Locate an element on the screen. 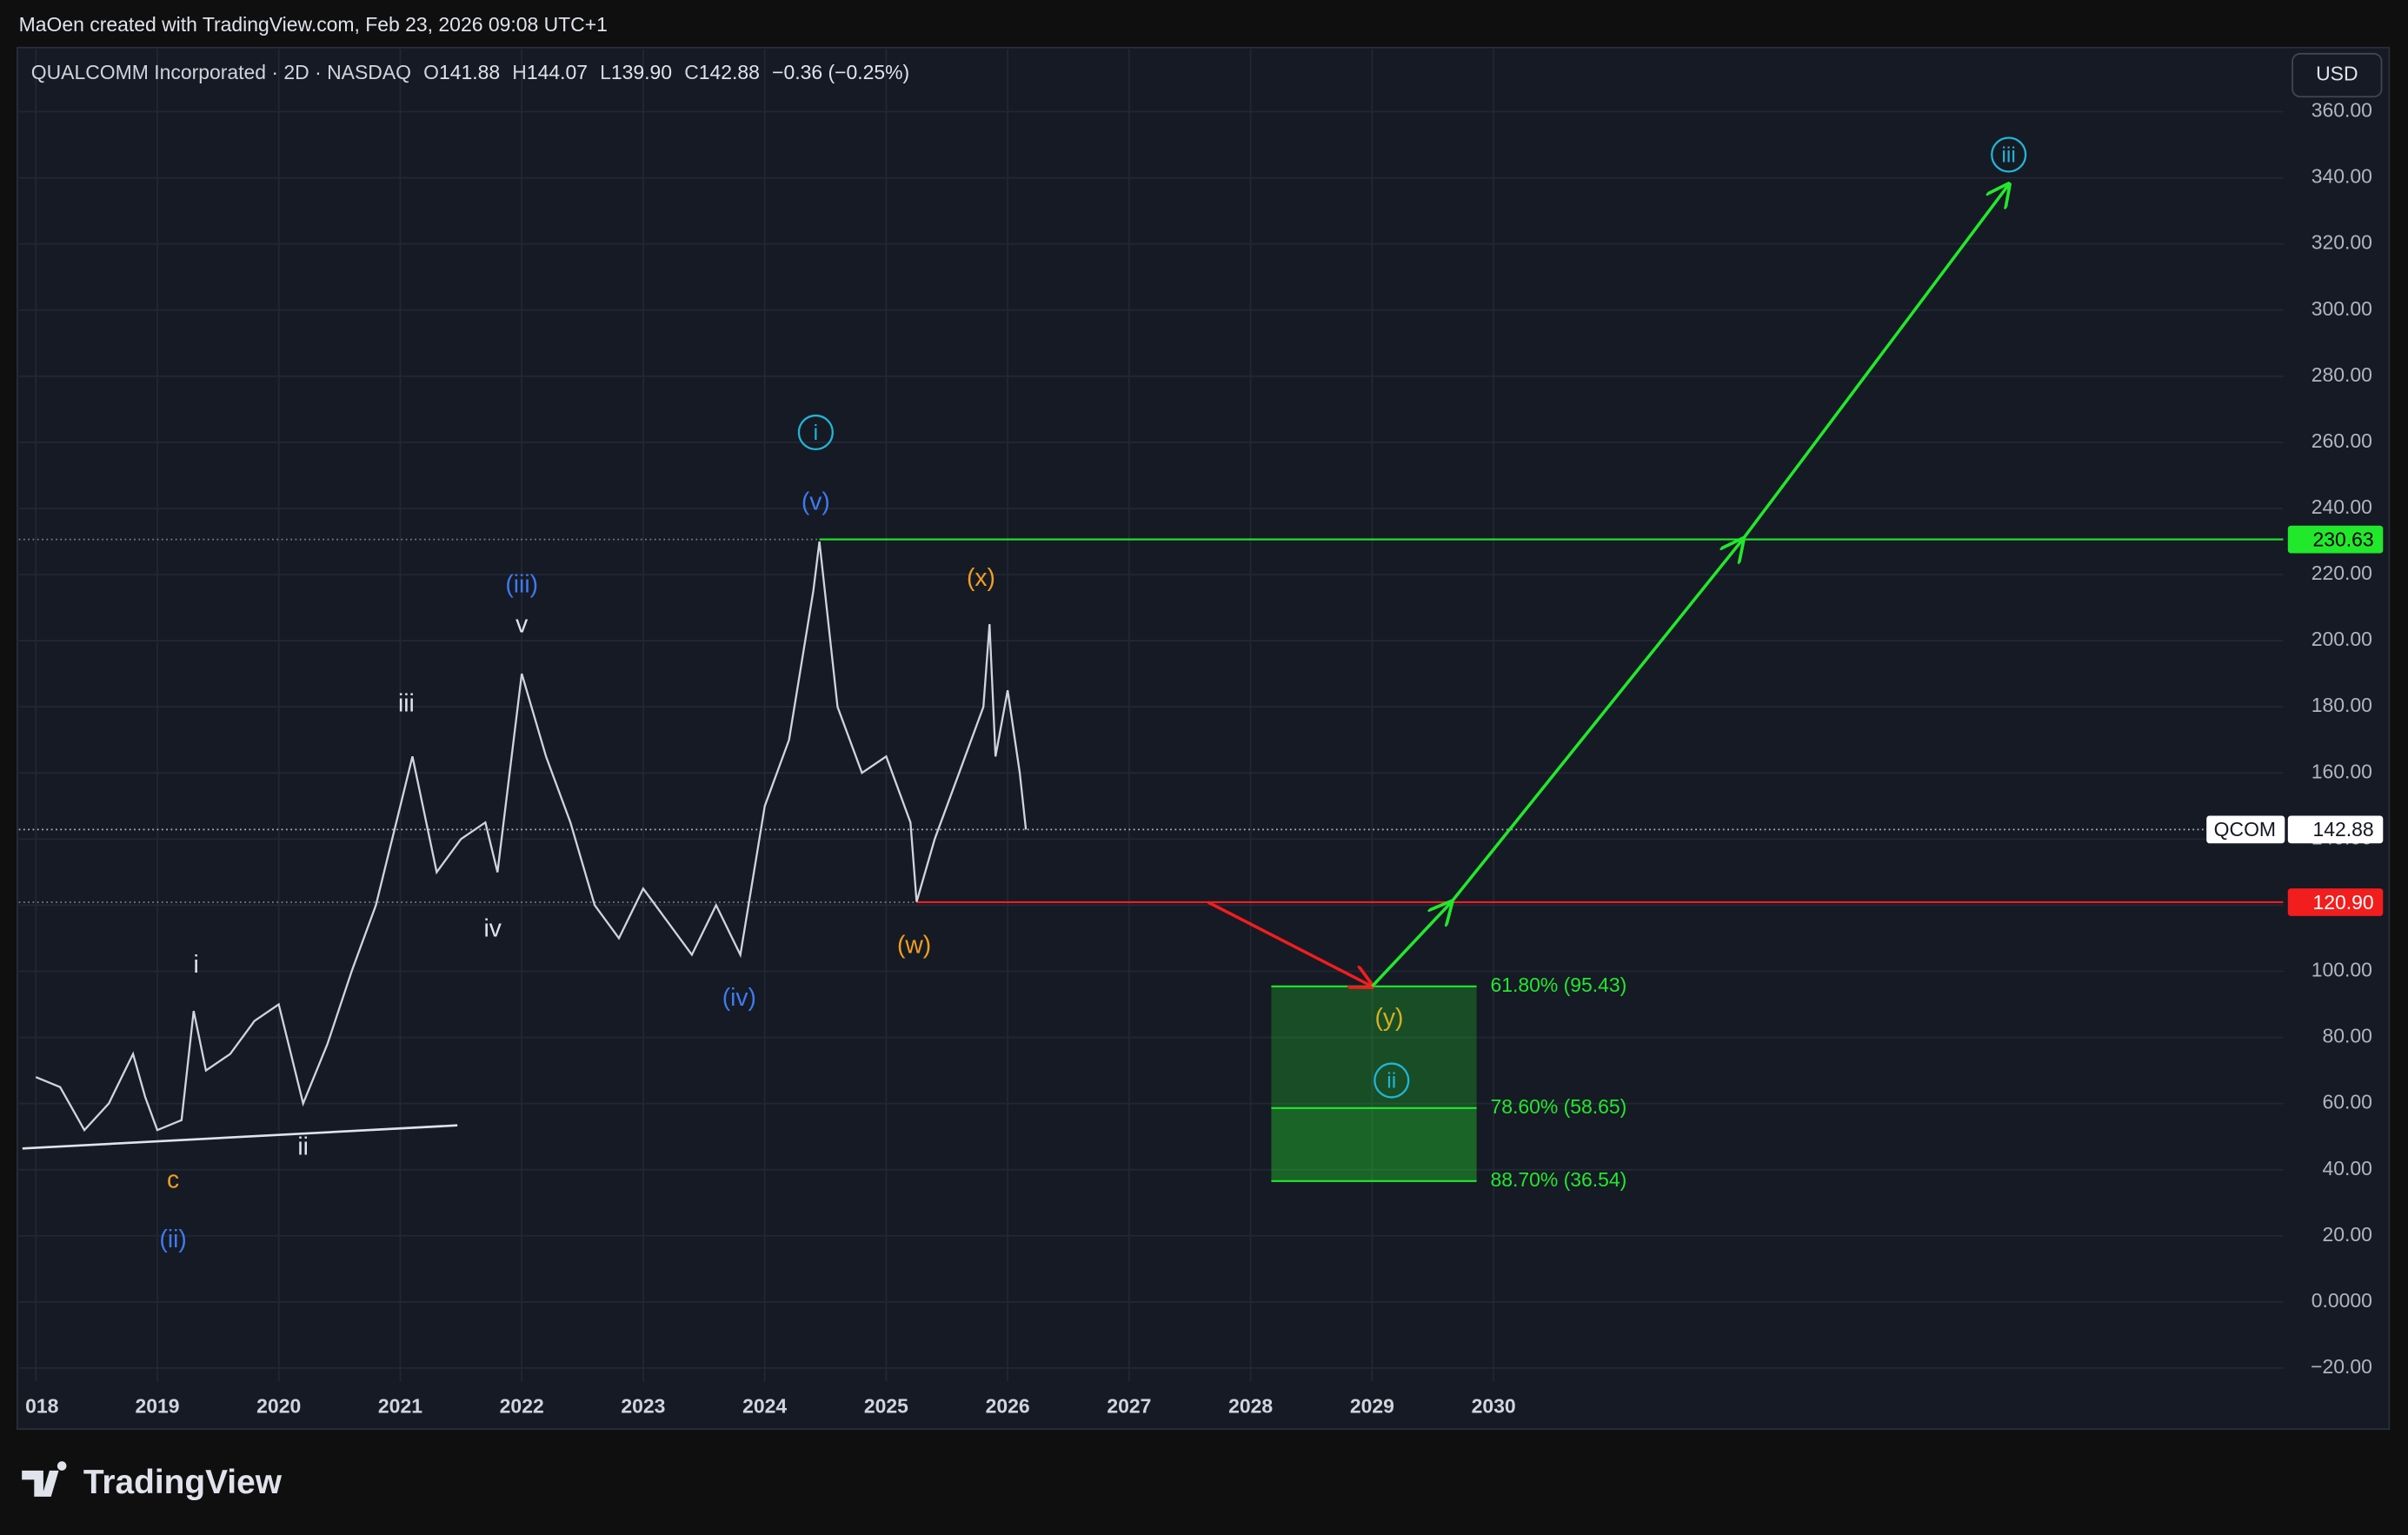 The height and width of the screenshot is (1535, 2408). wave-label: (iv) is located at coordinates (739, 997).